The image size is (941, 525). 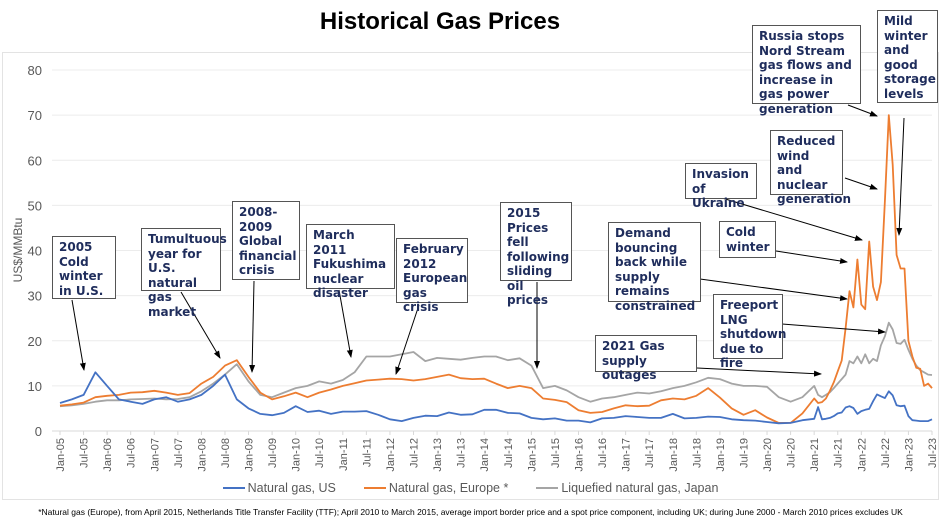 What do you see at coordinates (792, 453) in the screenshot?
I see `x-tick-label: Jul-20` at bounding box center [792, 453].